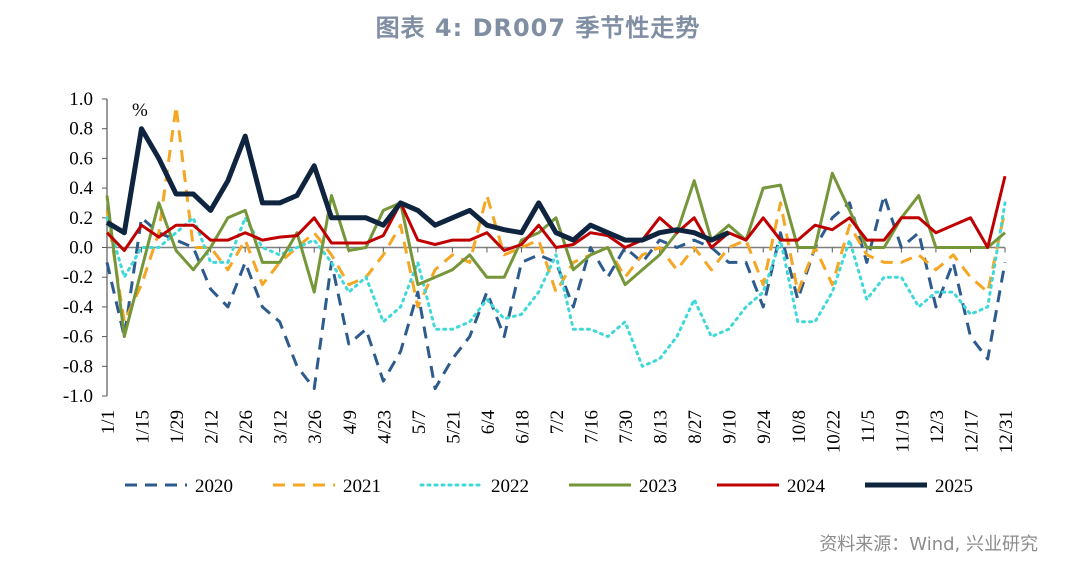  What do you see at coordinates (81, 248) in the screenshot?
I see `y-tick-label: 0.0` at bounding box center [81, 248].